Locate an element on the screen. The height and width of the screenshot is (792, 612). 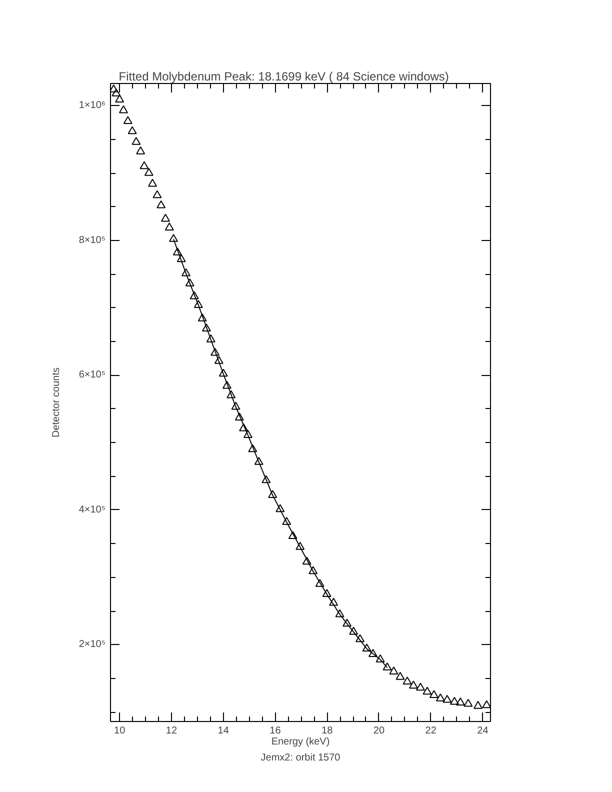
x-tick-label: 24 is located at coordinates (483, 731).